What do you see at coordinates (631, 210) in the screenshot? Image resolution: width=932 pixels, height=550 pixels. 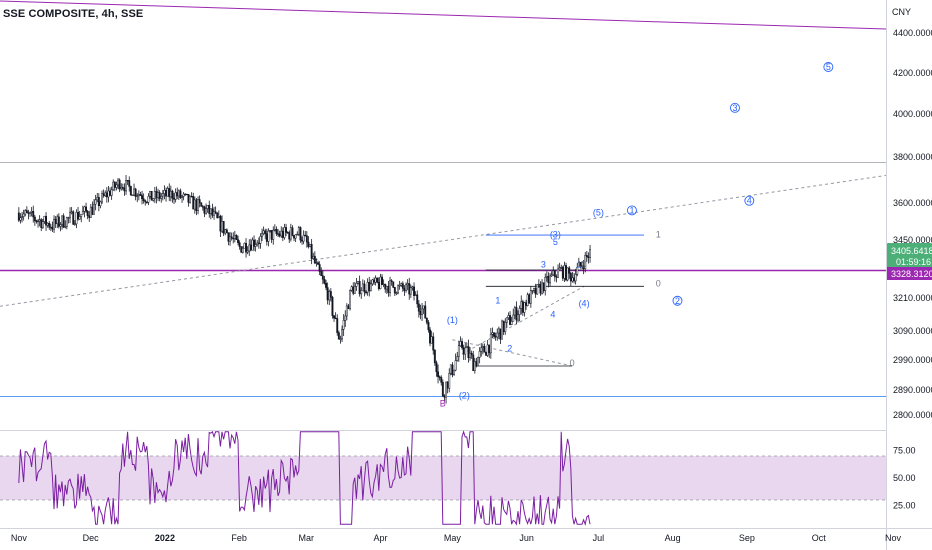 I see `circled-wave-label: 1` at bounding box center [631, 210].